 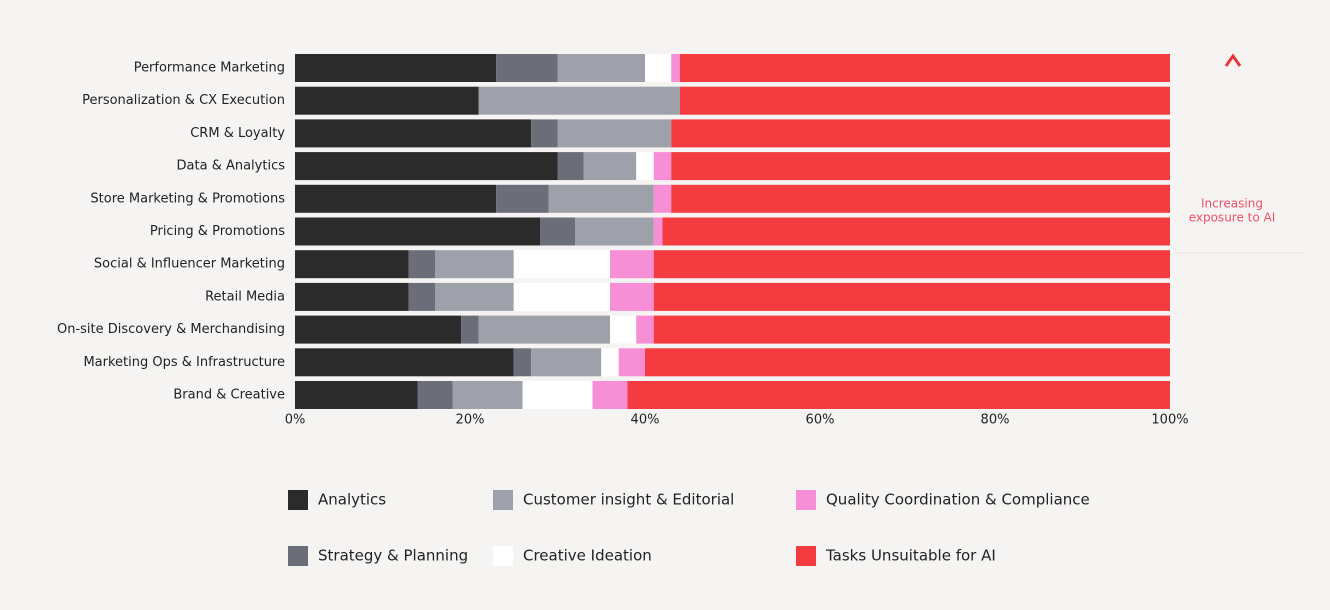 What do you see at coordinates (1232, 218) in the screenshot?
I see `annotation: exposure to AI` at bounding box center [1232, 218].